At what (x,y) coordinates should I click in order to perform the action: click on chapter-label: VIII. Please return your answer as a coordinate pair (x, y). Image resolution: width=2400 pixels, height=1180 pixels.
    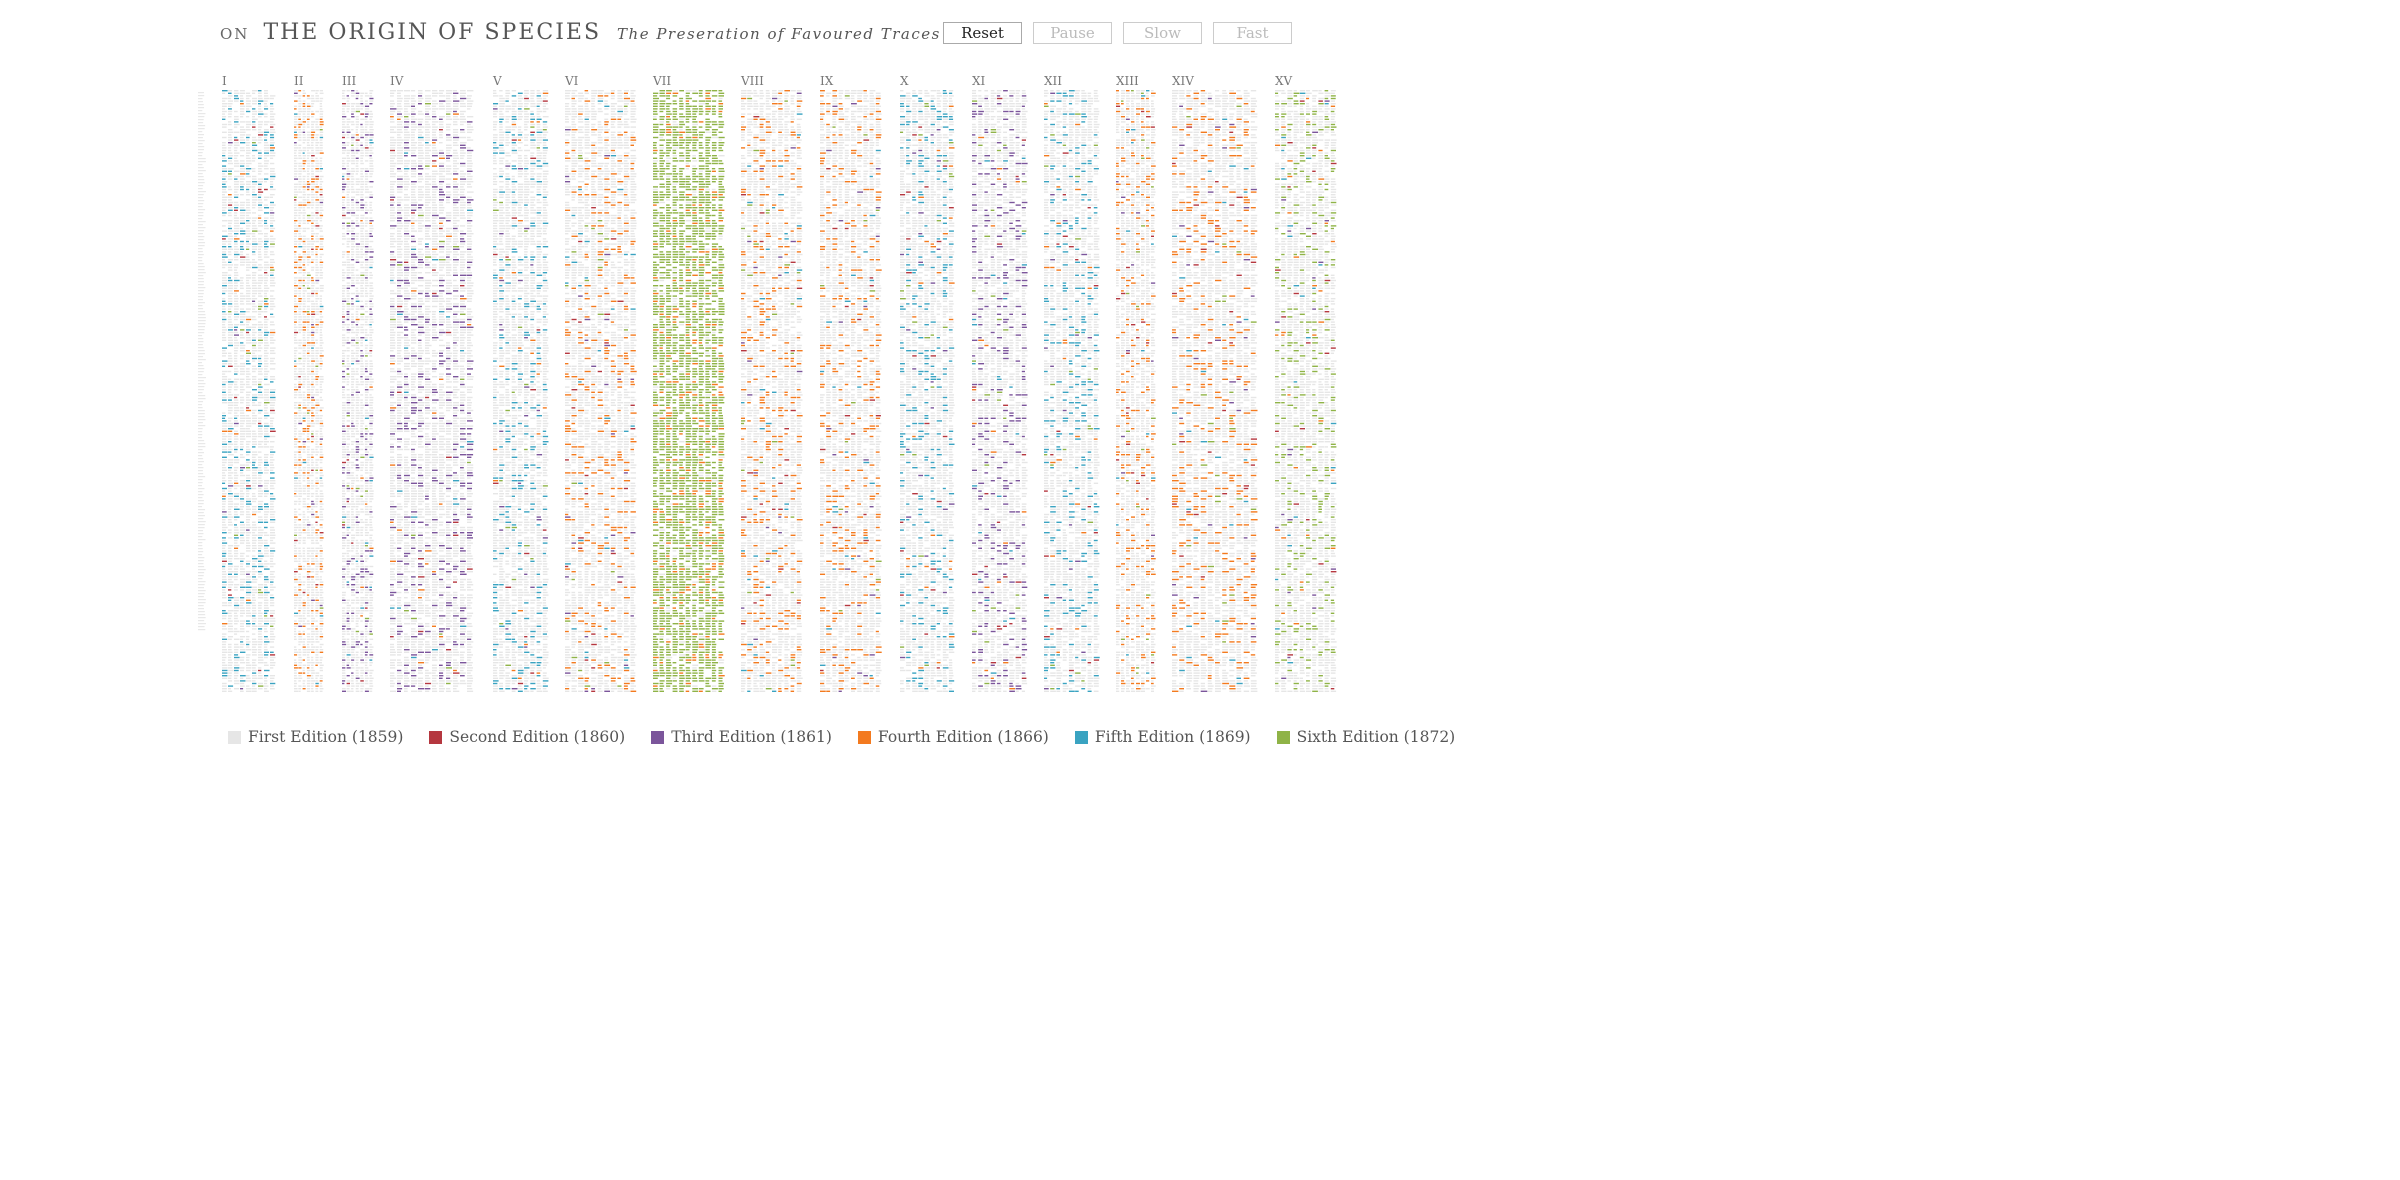
    Looking at the image, I should click on (752, 81).